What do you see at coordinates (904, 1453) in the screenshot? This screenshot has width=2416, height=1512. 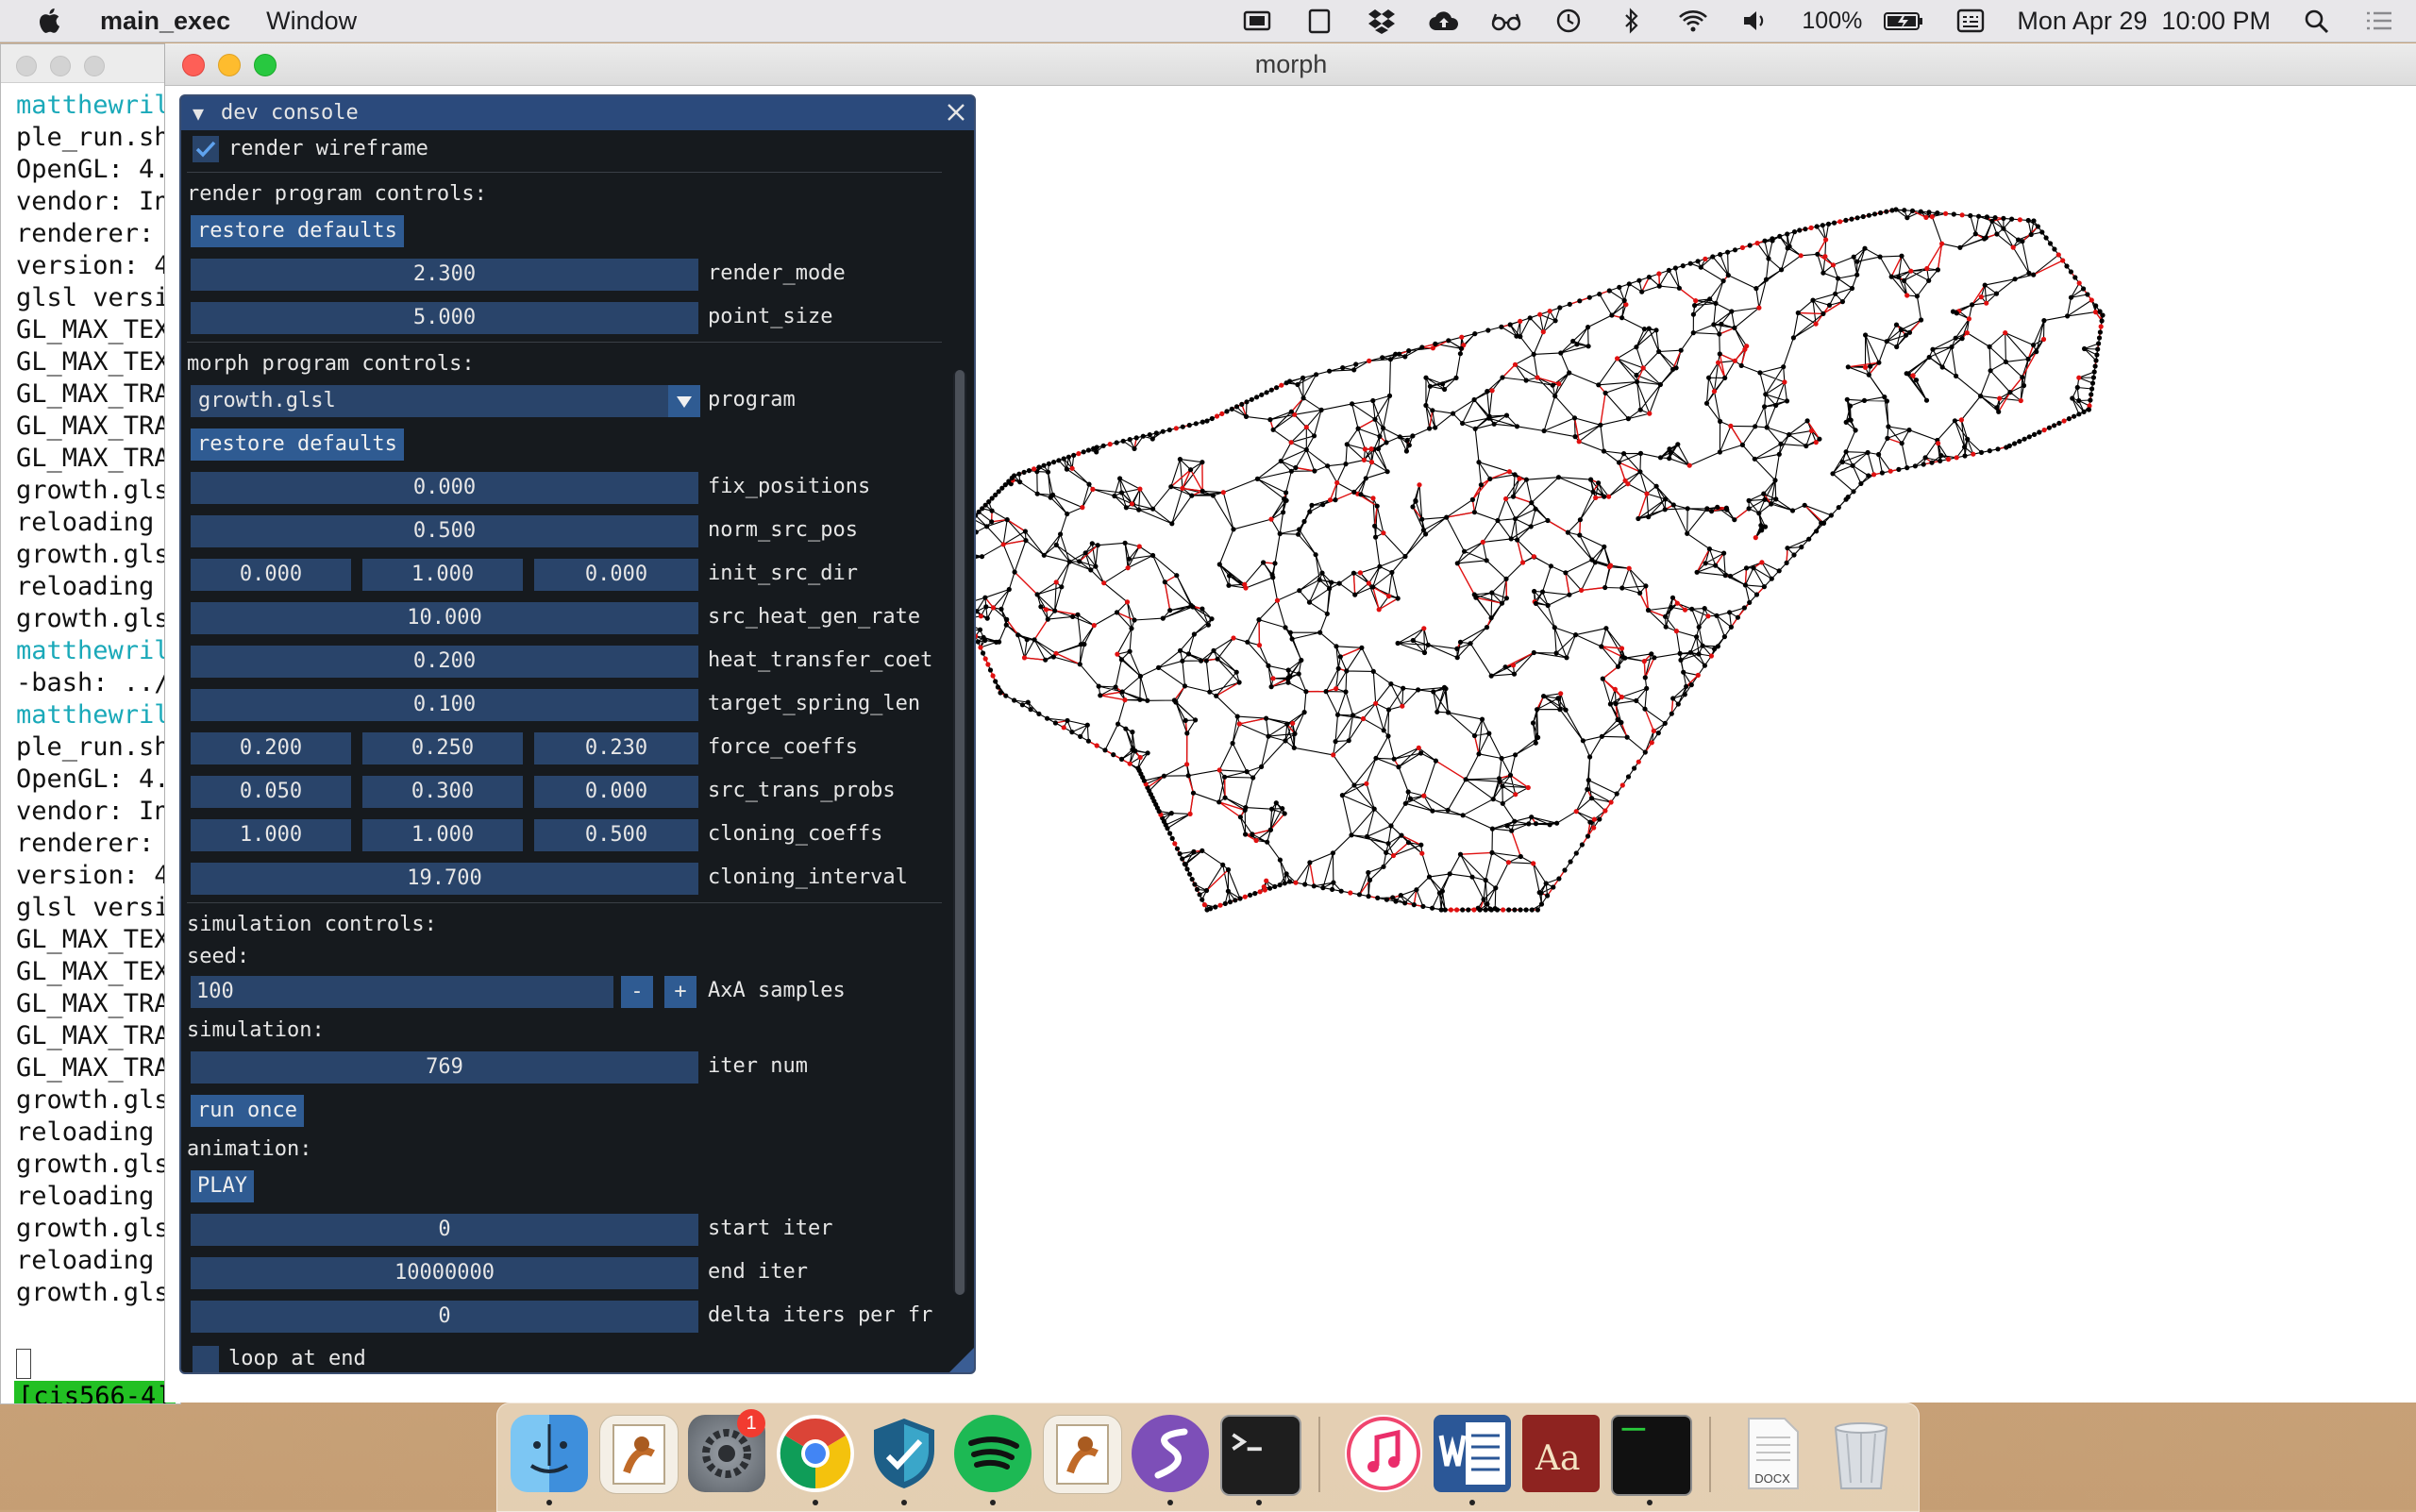 I see `sophos-icon` at bounding box center [904, 1453].